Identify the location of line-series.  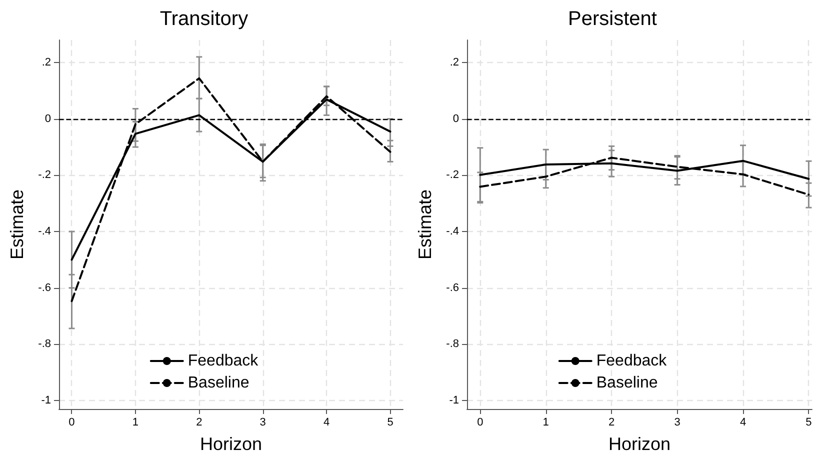
(644, 176).